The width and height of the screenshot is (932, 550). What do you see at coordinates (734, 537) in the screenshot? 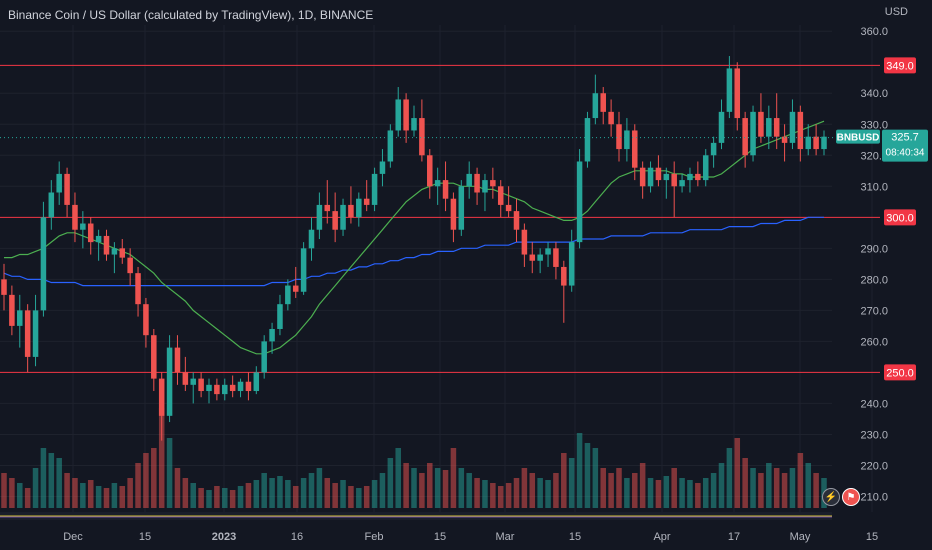
I see `x-tick-label: 17` at bounding box center [734, 537].